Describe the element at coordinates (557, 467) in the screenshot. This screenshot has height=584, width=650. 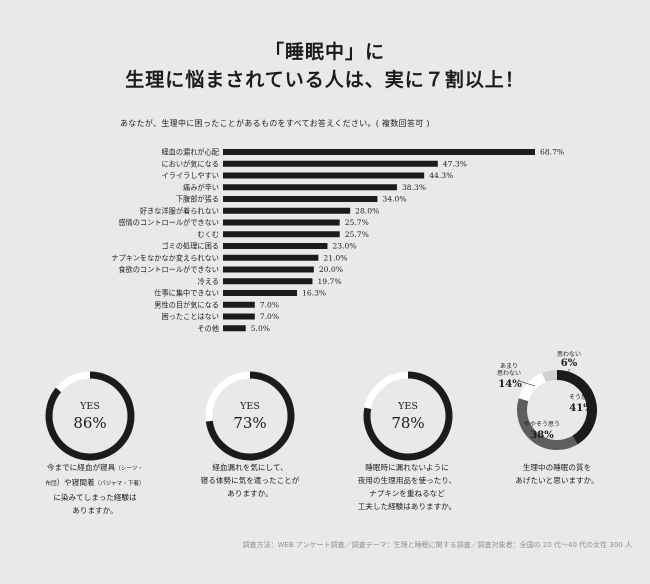
I see `caption-4-line-1: 生理中の睡眠の質を` at that location.